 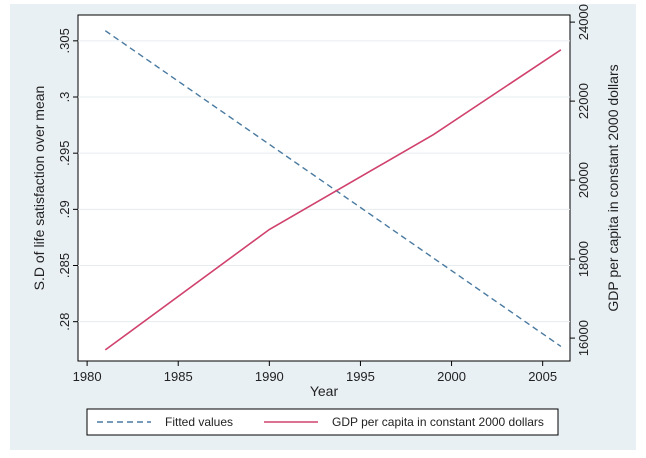 I want to click on x-tick-label-0: 1980, so click(x=87, y=376).